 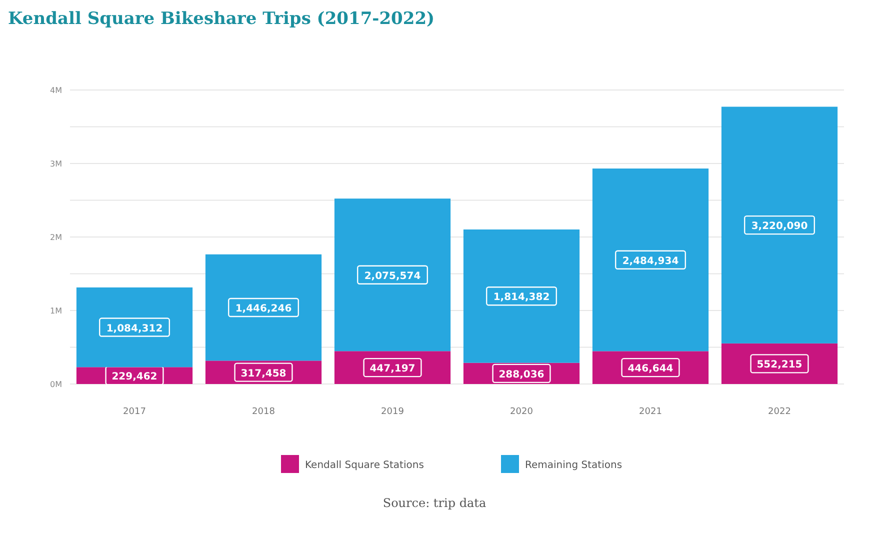 What do you see at coordinates (56, 90) in the screenshot?
I see `y-tick-label: 4M` at bounding box center [56, 90].